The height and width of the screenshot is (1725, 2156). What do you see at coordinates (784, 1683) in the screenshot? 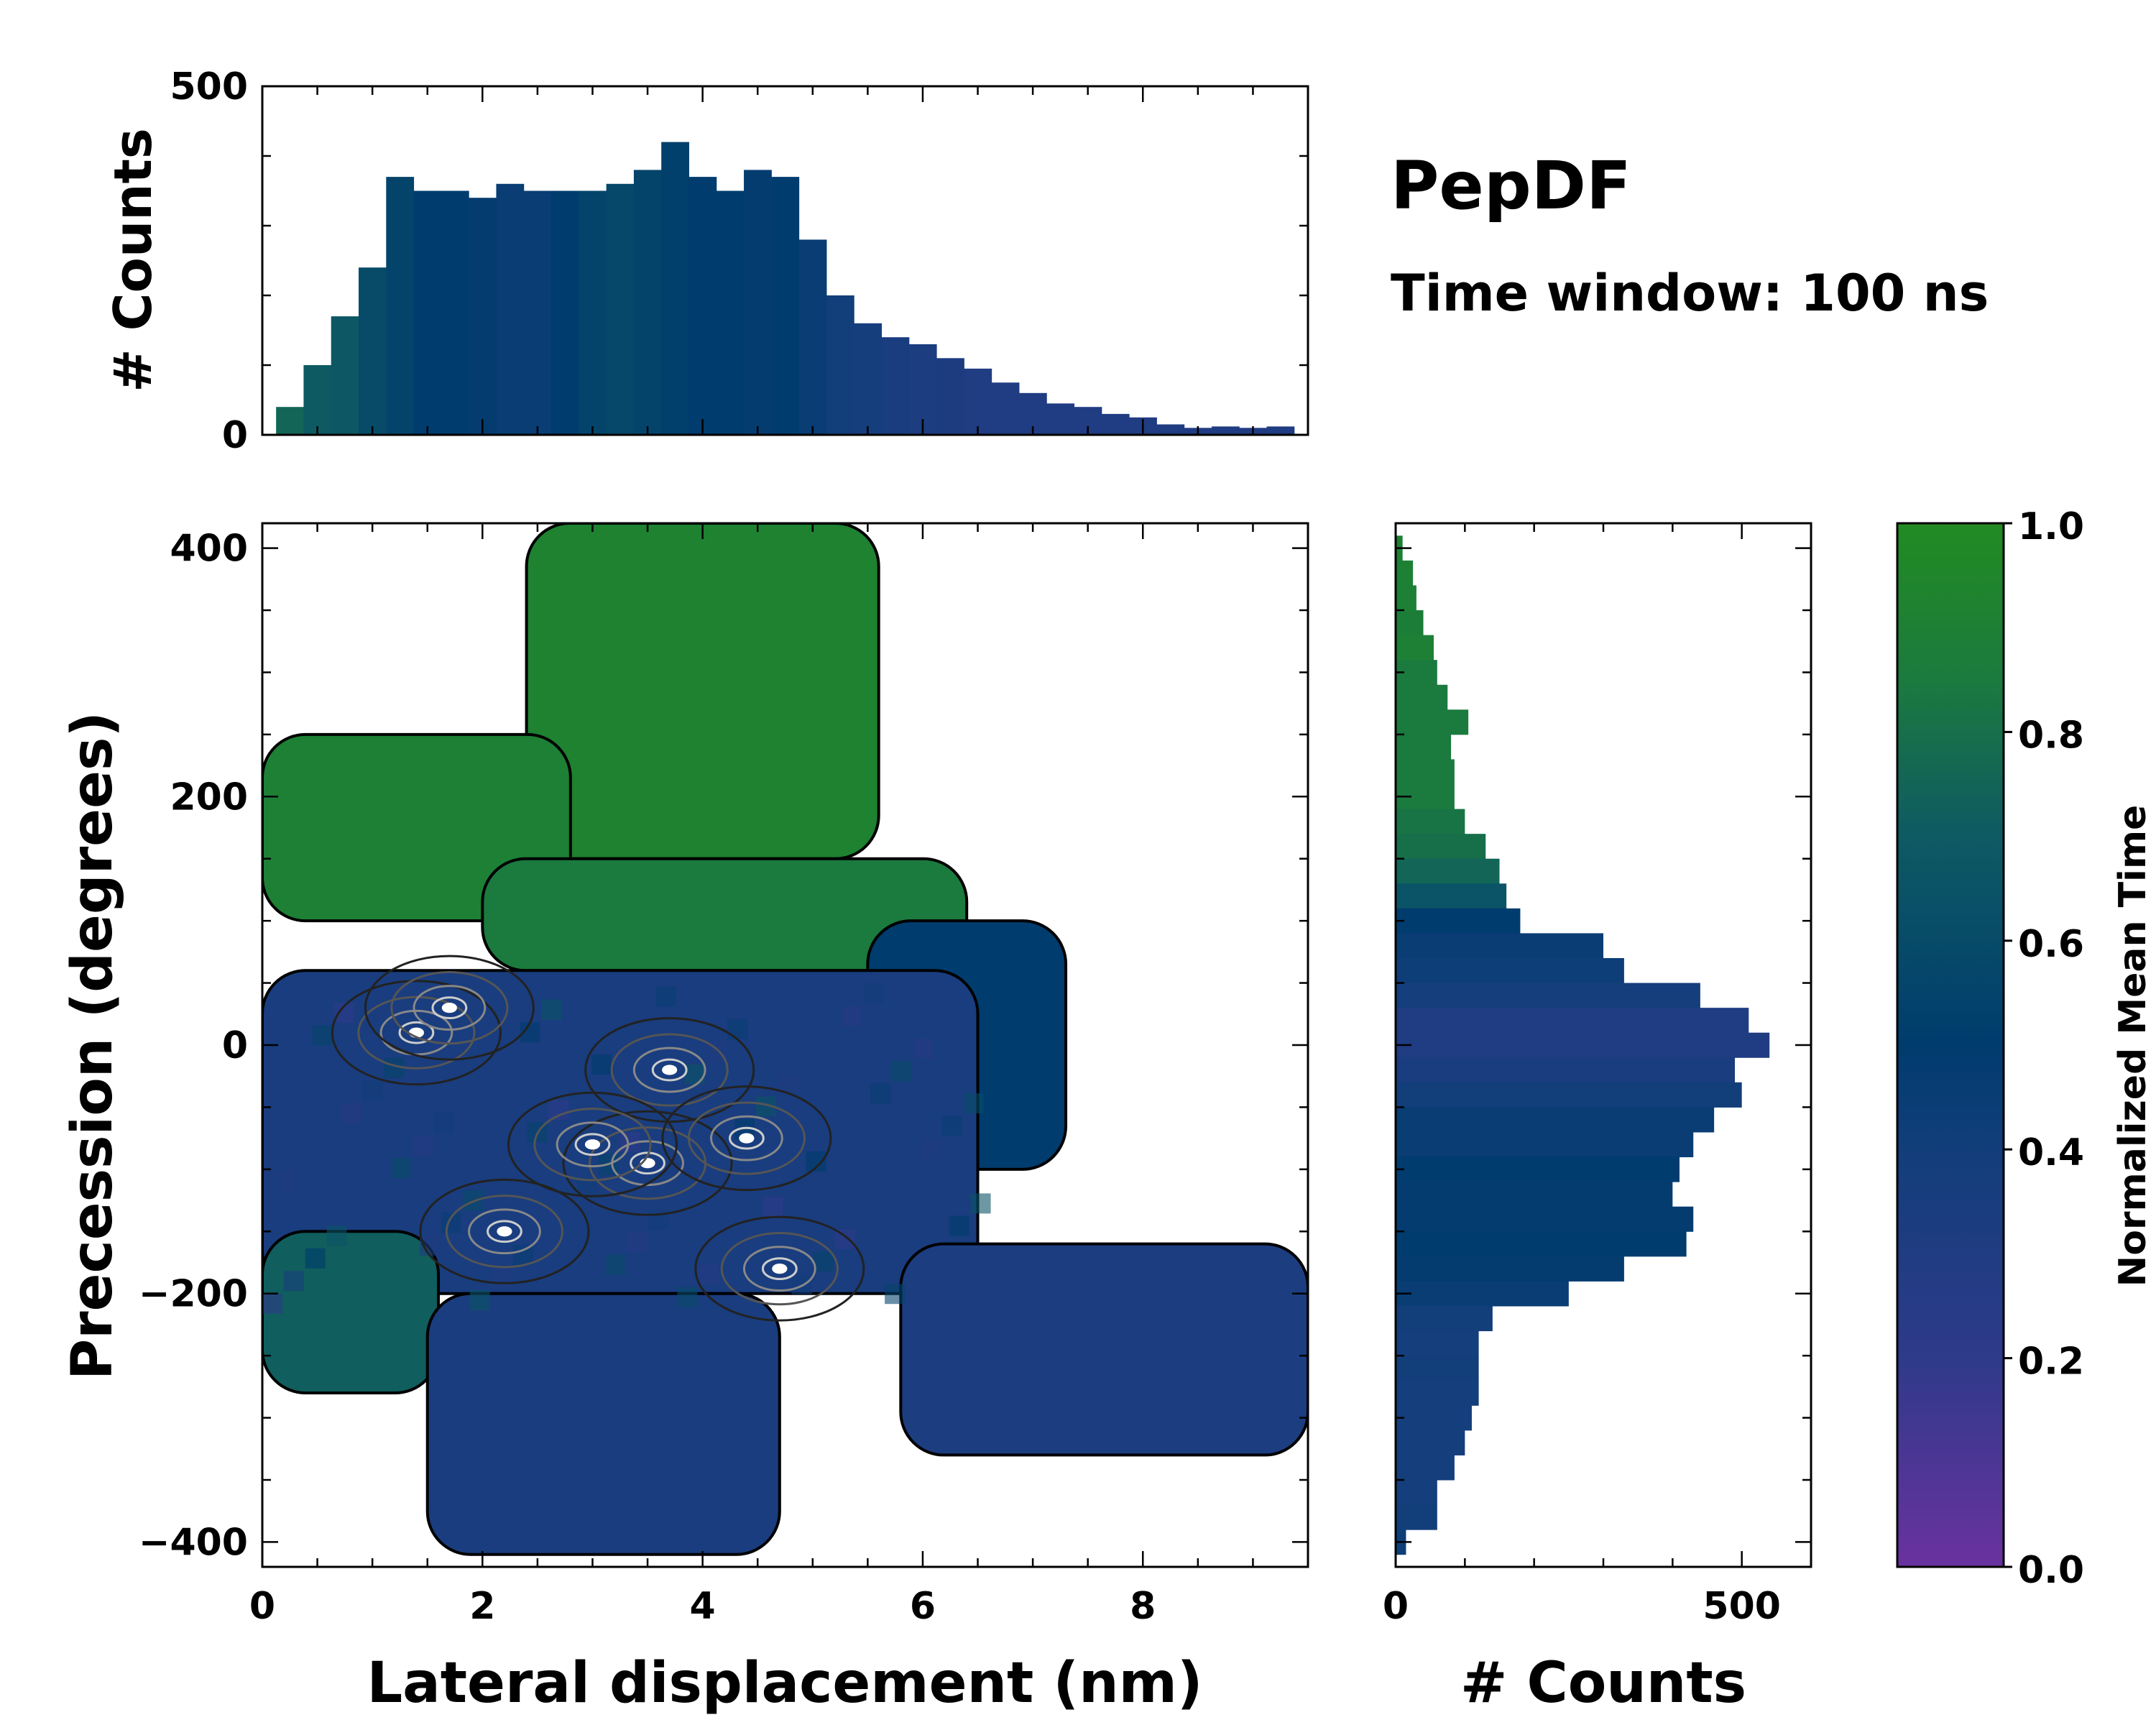
I see `x-axis-label: Lateral displacement (nm)` at bounding box center [784, 1683].